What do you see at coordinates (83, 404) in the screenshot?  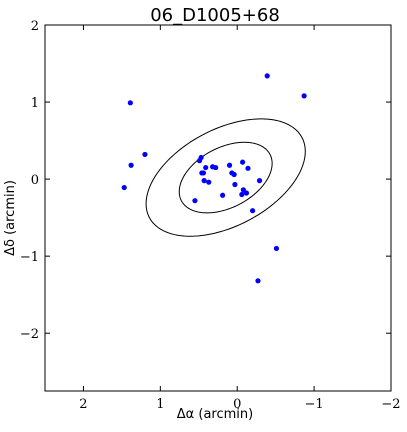 I see `x-tick-label: 2` at bounding box center [83, 404].